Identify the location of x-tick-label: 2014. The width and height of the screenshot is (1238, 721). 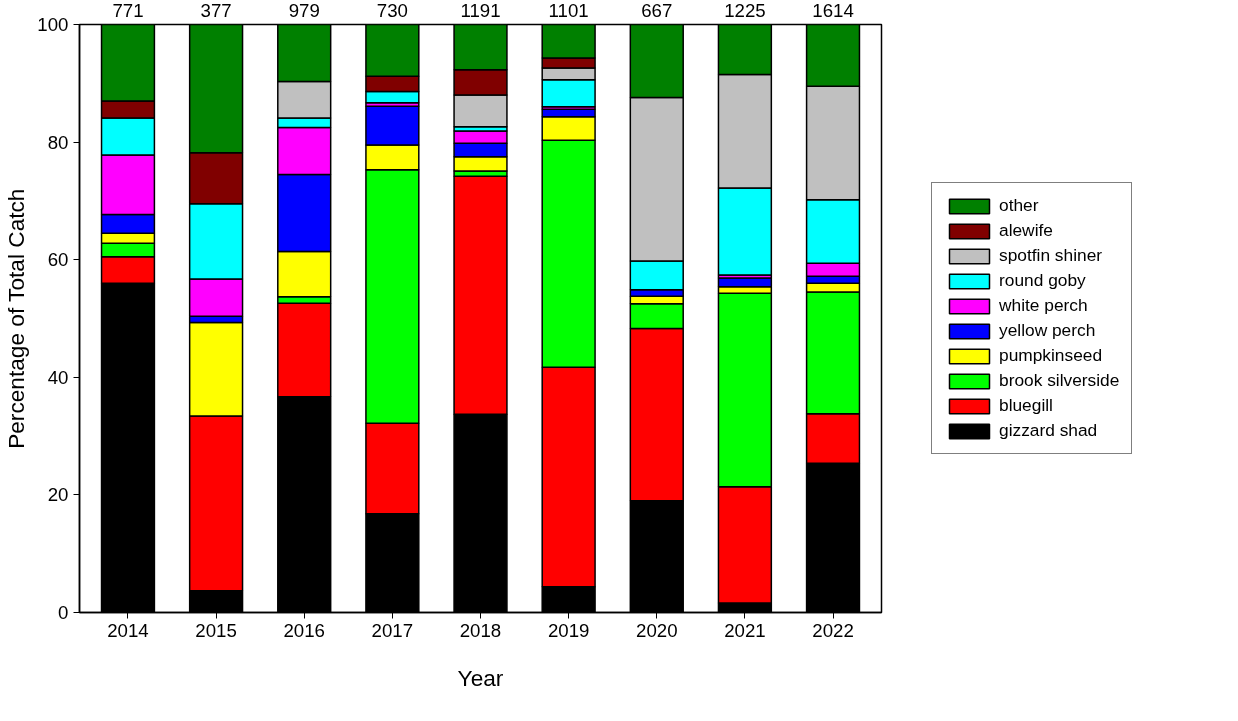
(128, 630).